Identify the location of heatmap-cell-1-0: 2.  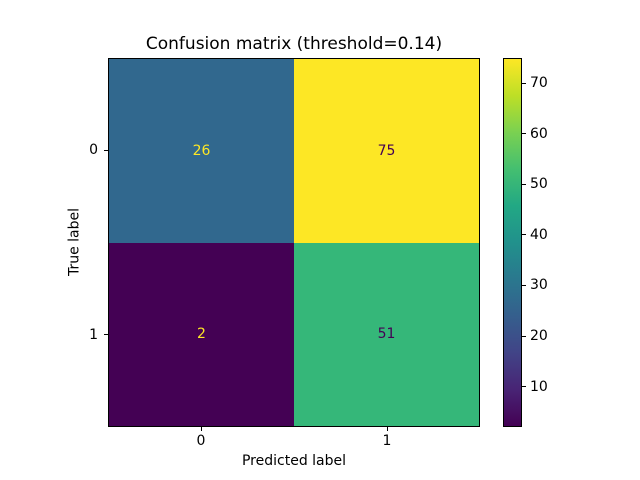
(201, 334).